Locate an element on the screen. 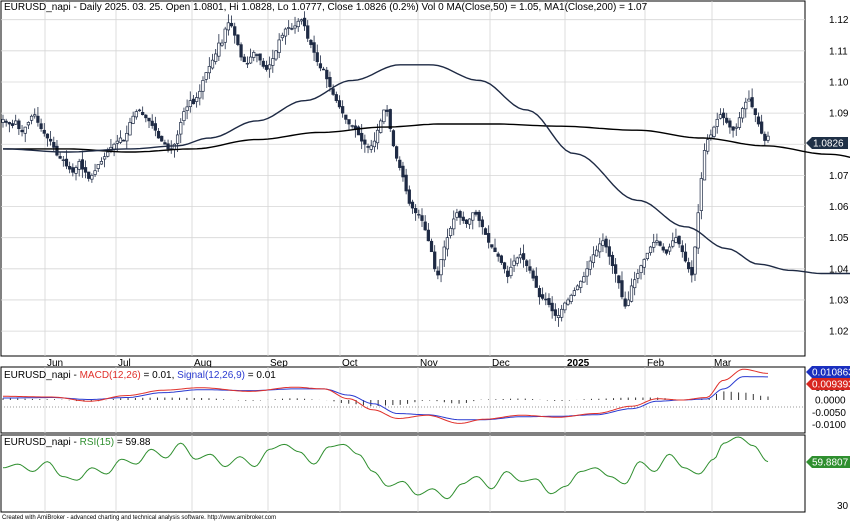 This screenshot has width=850, height=521. rsi-pane is located at coordinates (403, 473).